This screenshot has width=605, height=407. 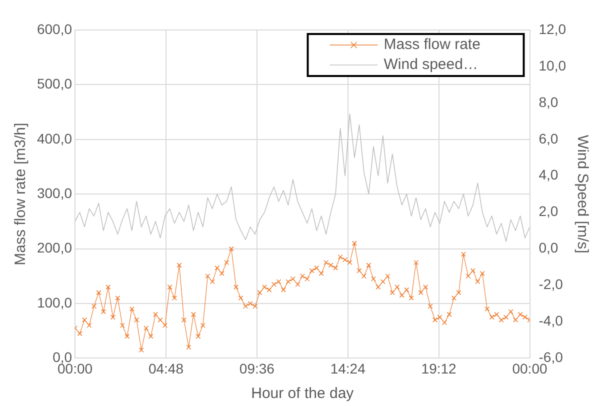 What do you see at coordinates (166, 368) in the screenshot?
I see `x-tick-label: 04:48` at bounding box center [166, 368].